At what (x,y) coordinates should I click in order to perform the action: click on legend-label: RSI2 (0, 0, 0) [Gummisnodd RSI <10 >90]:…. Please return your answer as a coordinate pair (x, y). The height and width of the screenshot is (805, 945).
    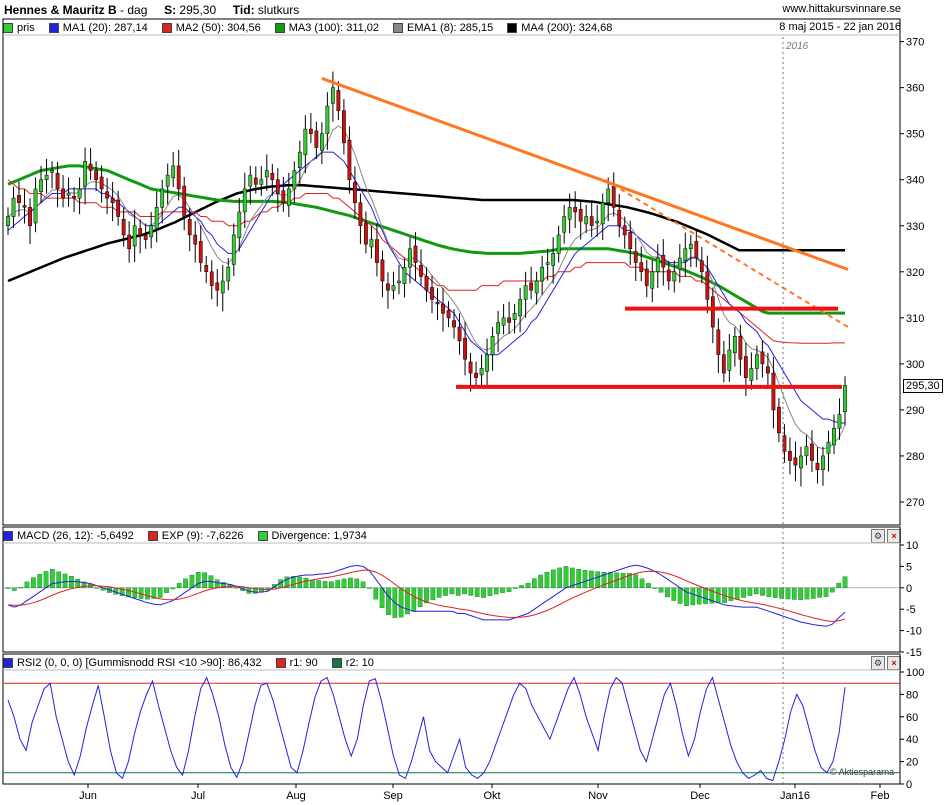
    Looking at the image, I should click on (139, 663).